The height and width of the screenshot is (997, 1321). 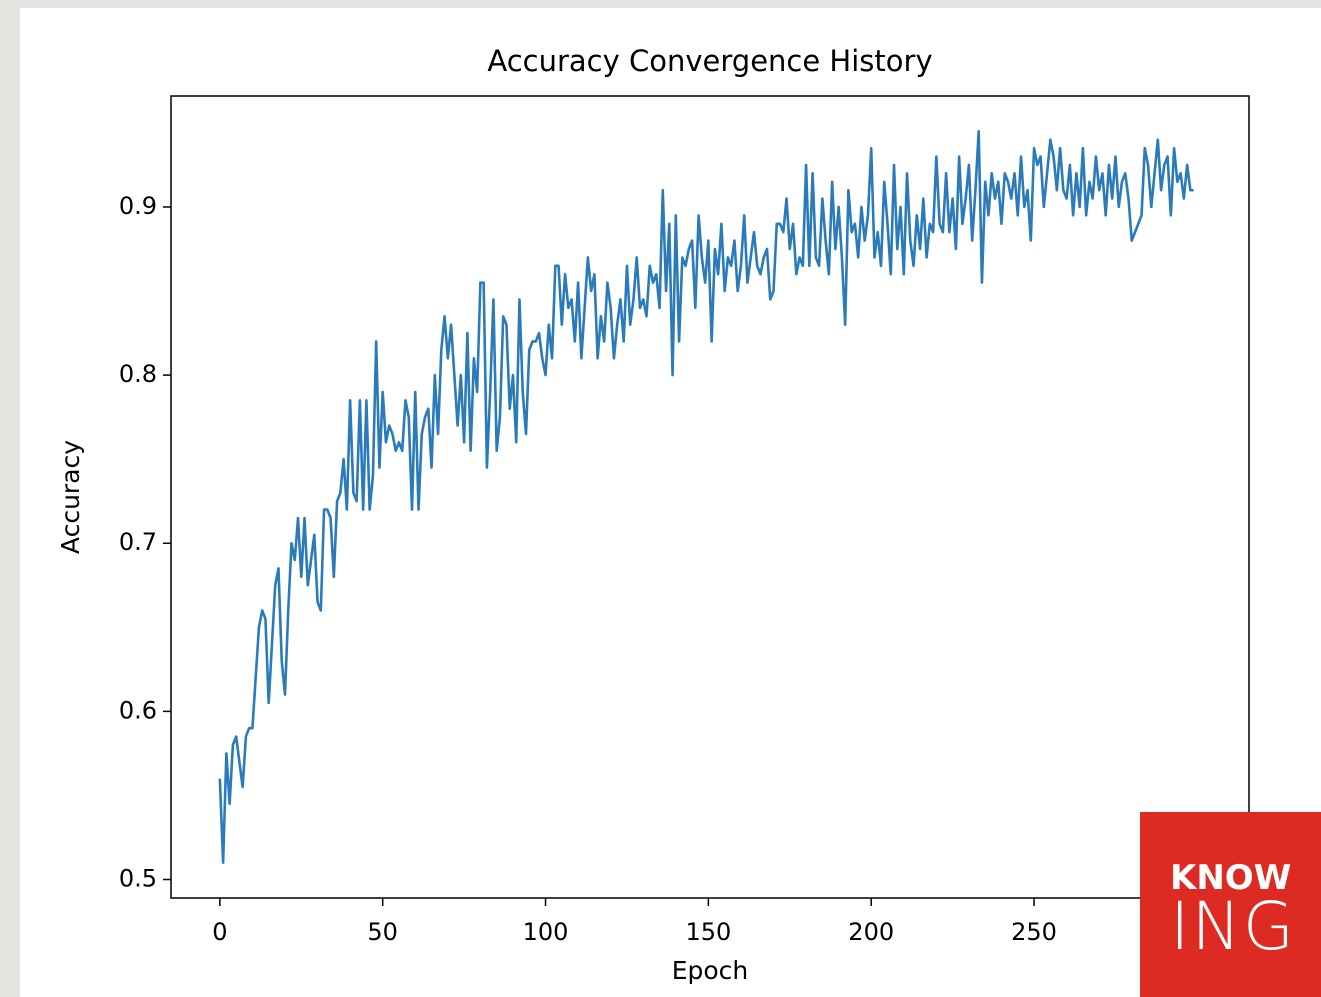 I want to click on logo-bottom: ING, so click(x=1233, y=926).